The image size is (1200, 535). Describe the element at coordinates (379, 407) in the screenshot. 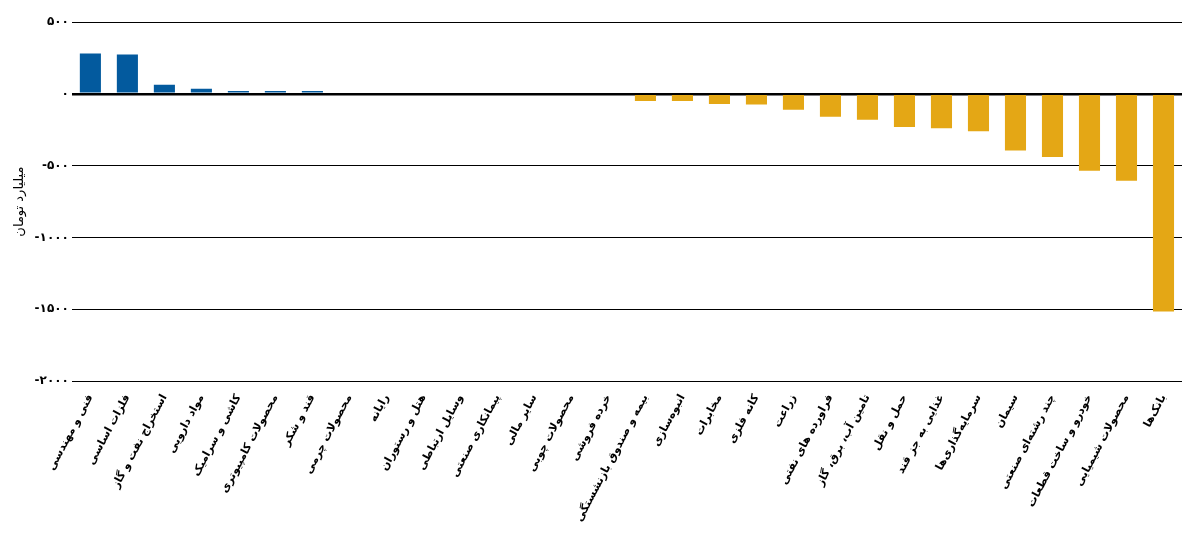

I see `x-tick-label: رایانه` at that location.